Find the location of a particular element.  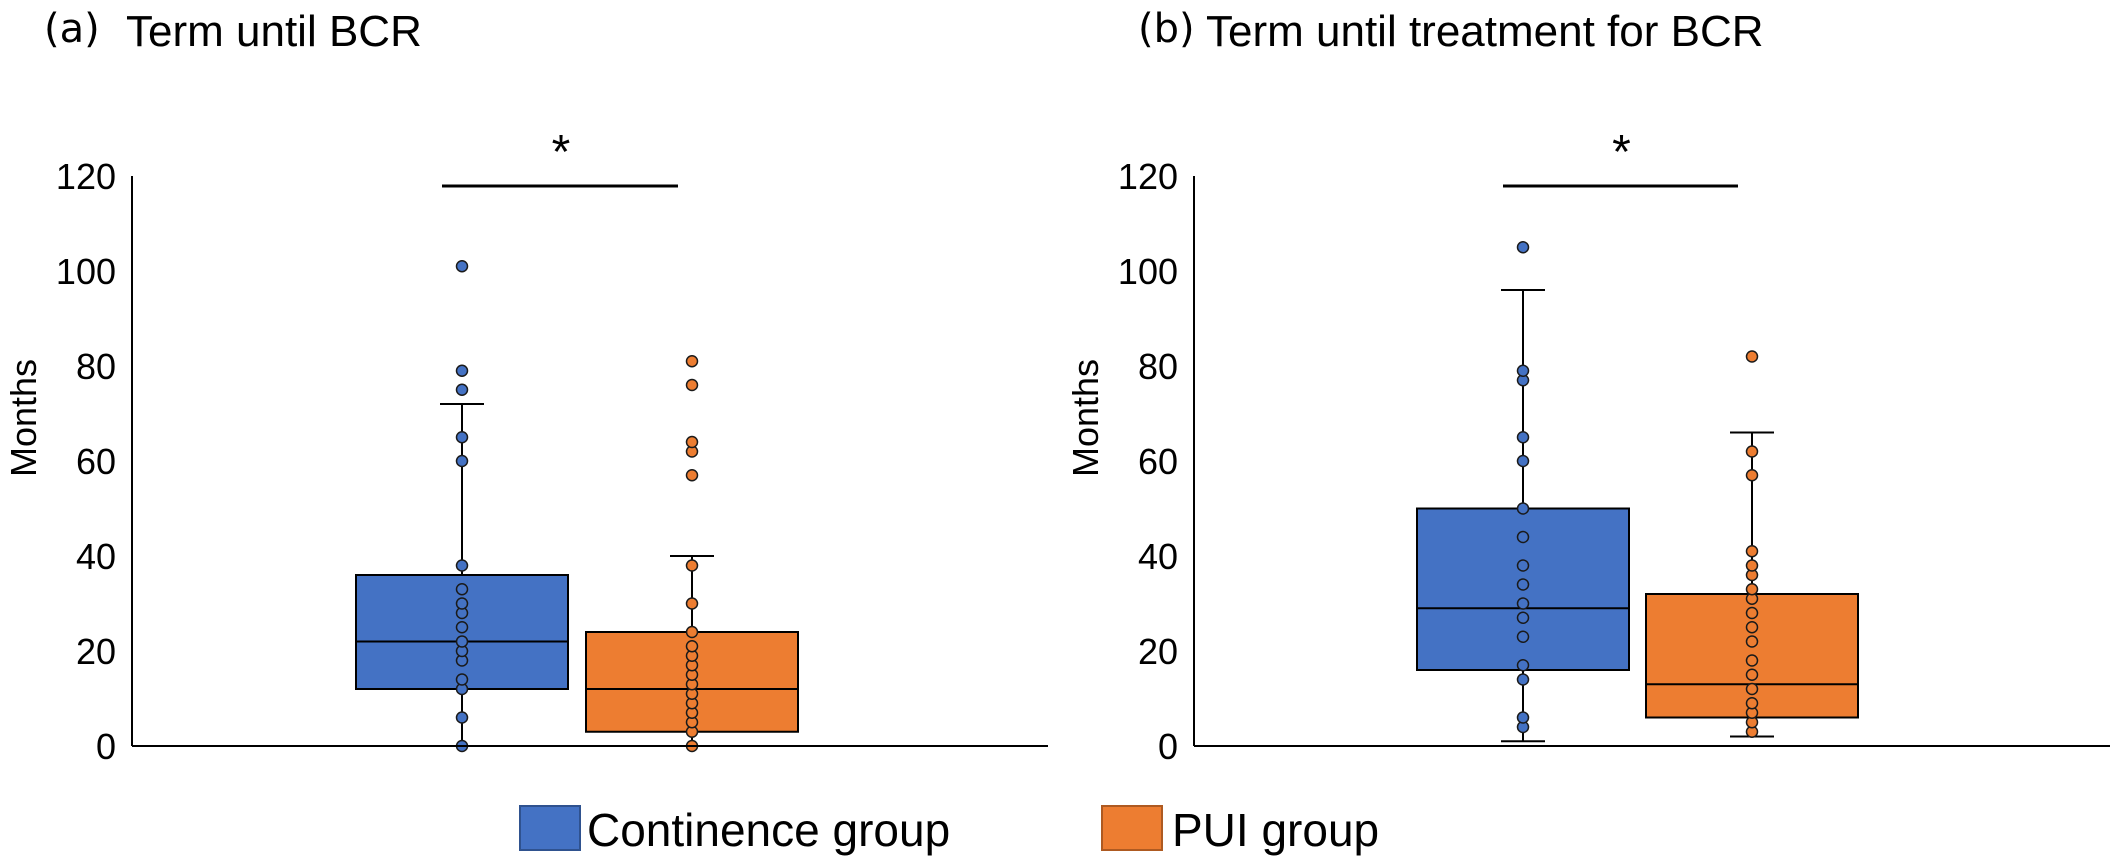

legend: Continence group PUI group is located at coordinates (949, 830).